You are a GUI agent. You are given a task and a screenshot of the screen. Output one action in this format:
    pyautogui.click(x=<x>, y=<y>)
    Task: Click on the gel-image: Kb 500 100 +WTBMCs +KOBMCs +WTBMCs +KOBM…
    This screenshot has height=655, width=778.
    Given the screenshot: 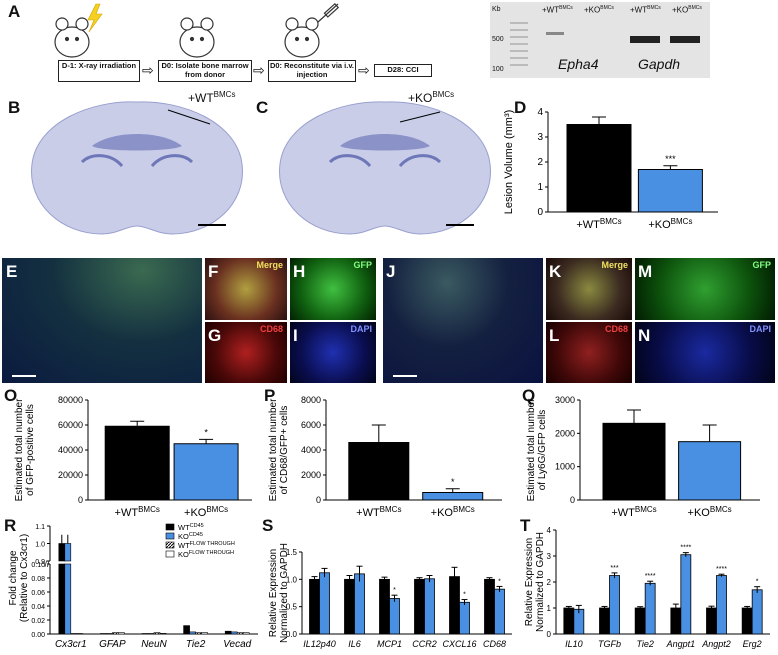 What is the action you would take?
    pyautogui.click(x=600, y=40)
    